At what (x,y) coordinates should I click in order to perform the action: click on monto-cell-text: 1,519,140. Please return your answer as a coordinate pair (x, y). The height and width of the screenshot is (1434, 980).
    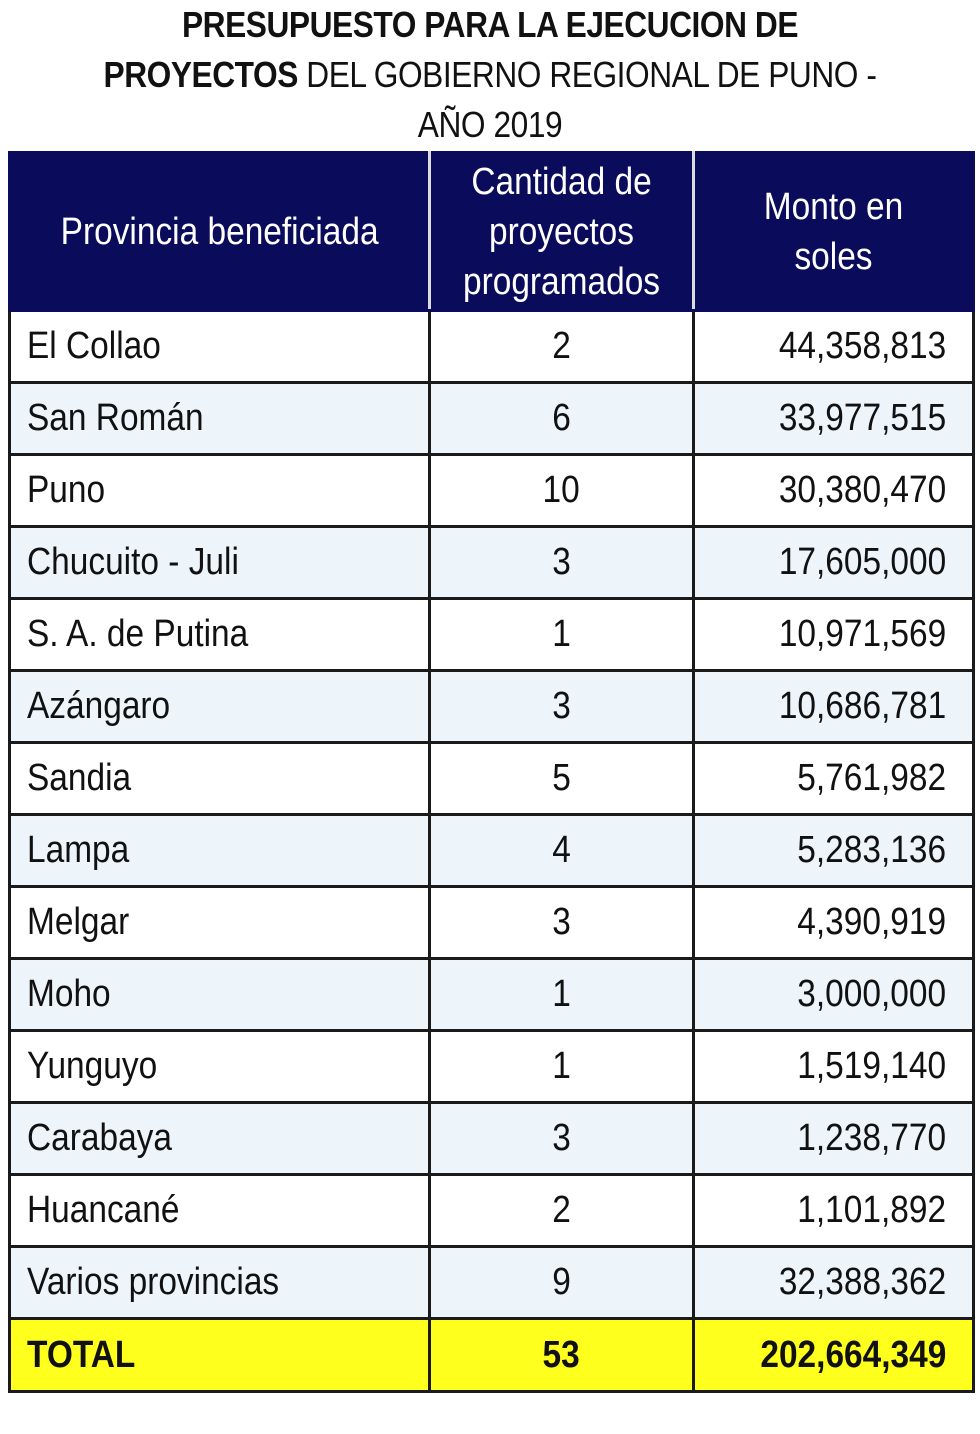
    Looking at the image, I should click on (871, 1066).